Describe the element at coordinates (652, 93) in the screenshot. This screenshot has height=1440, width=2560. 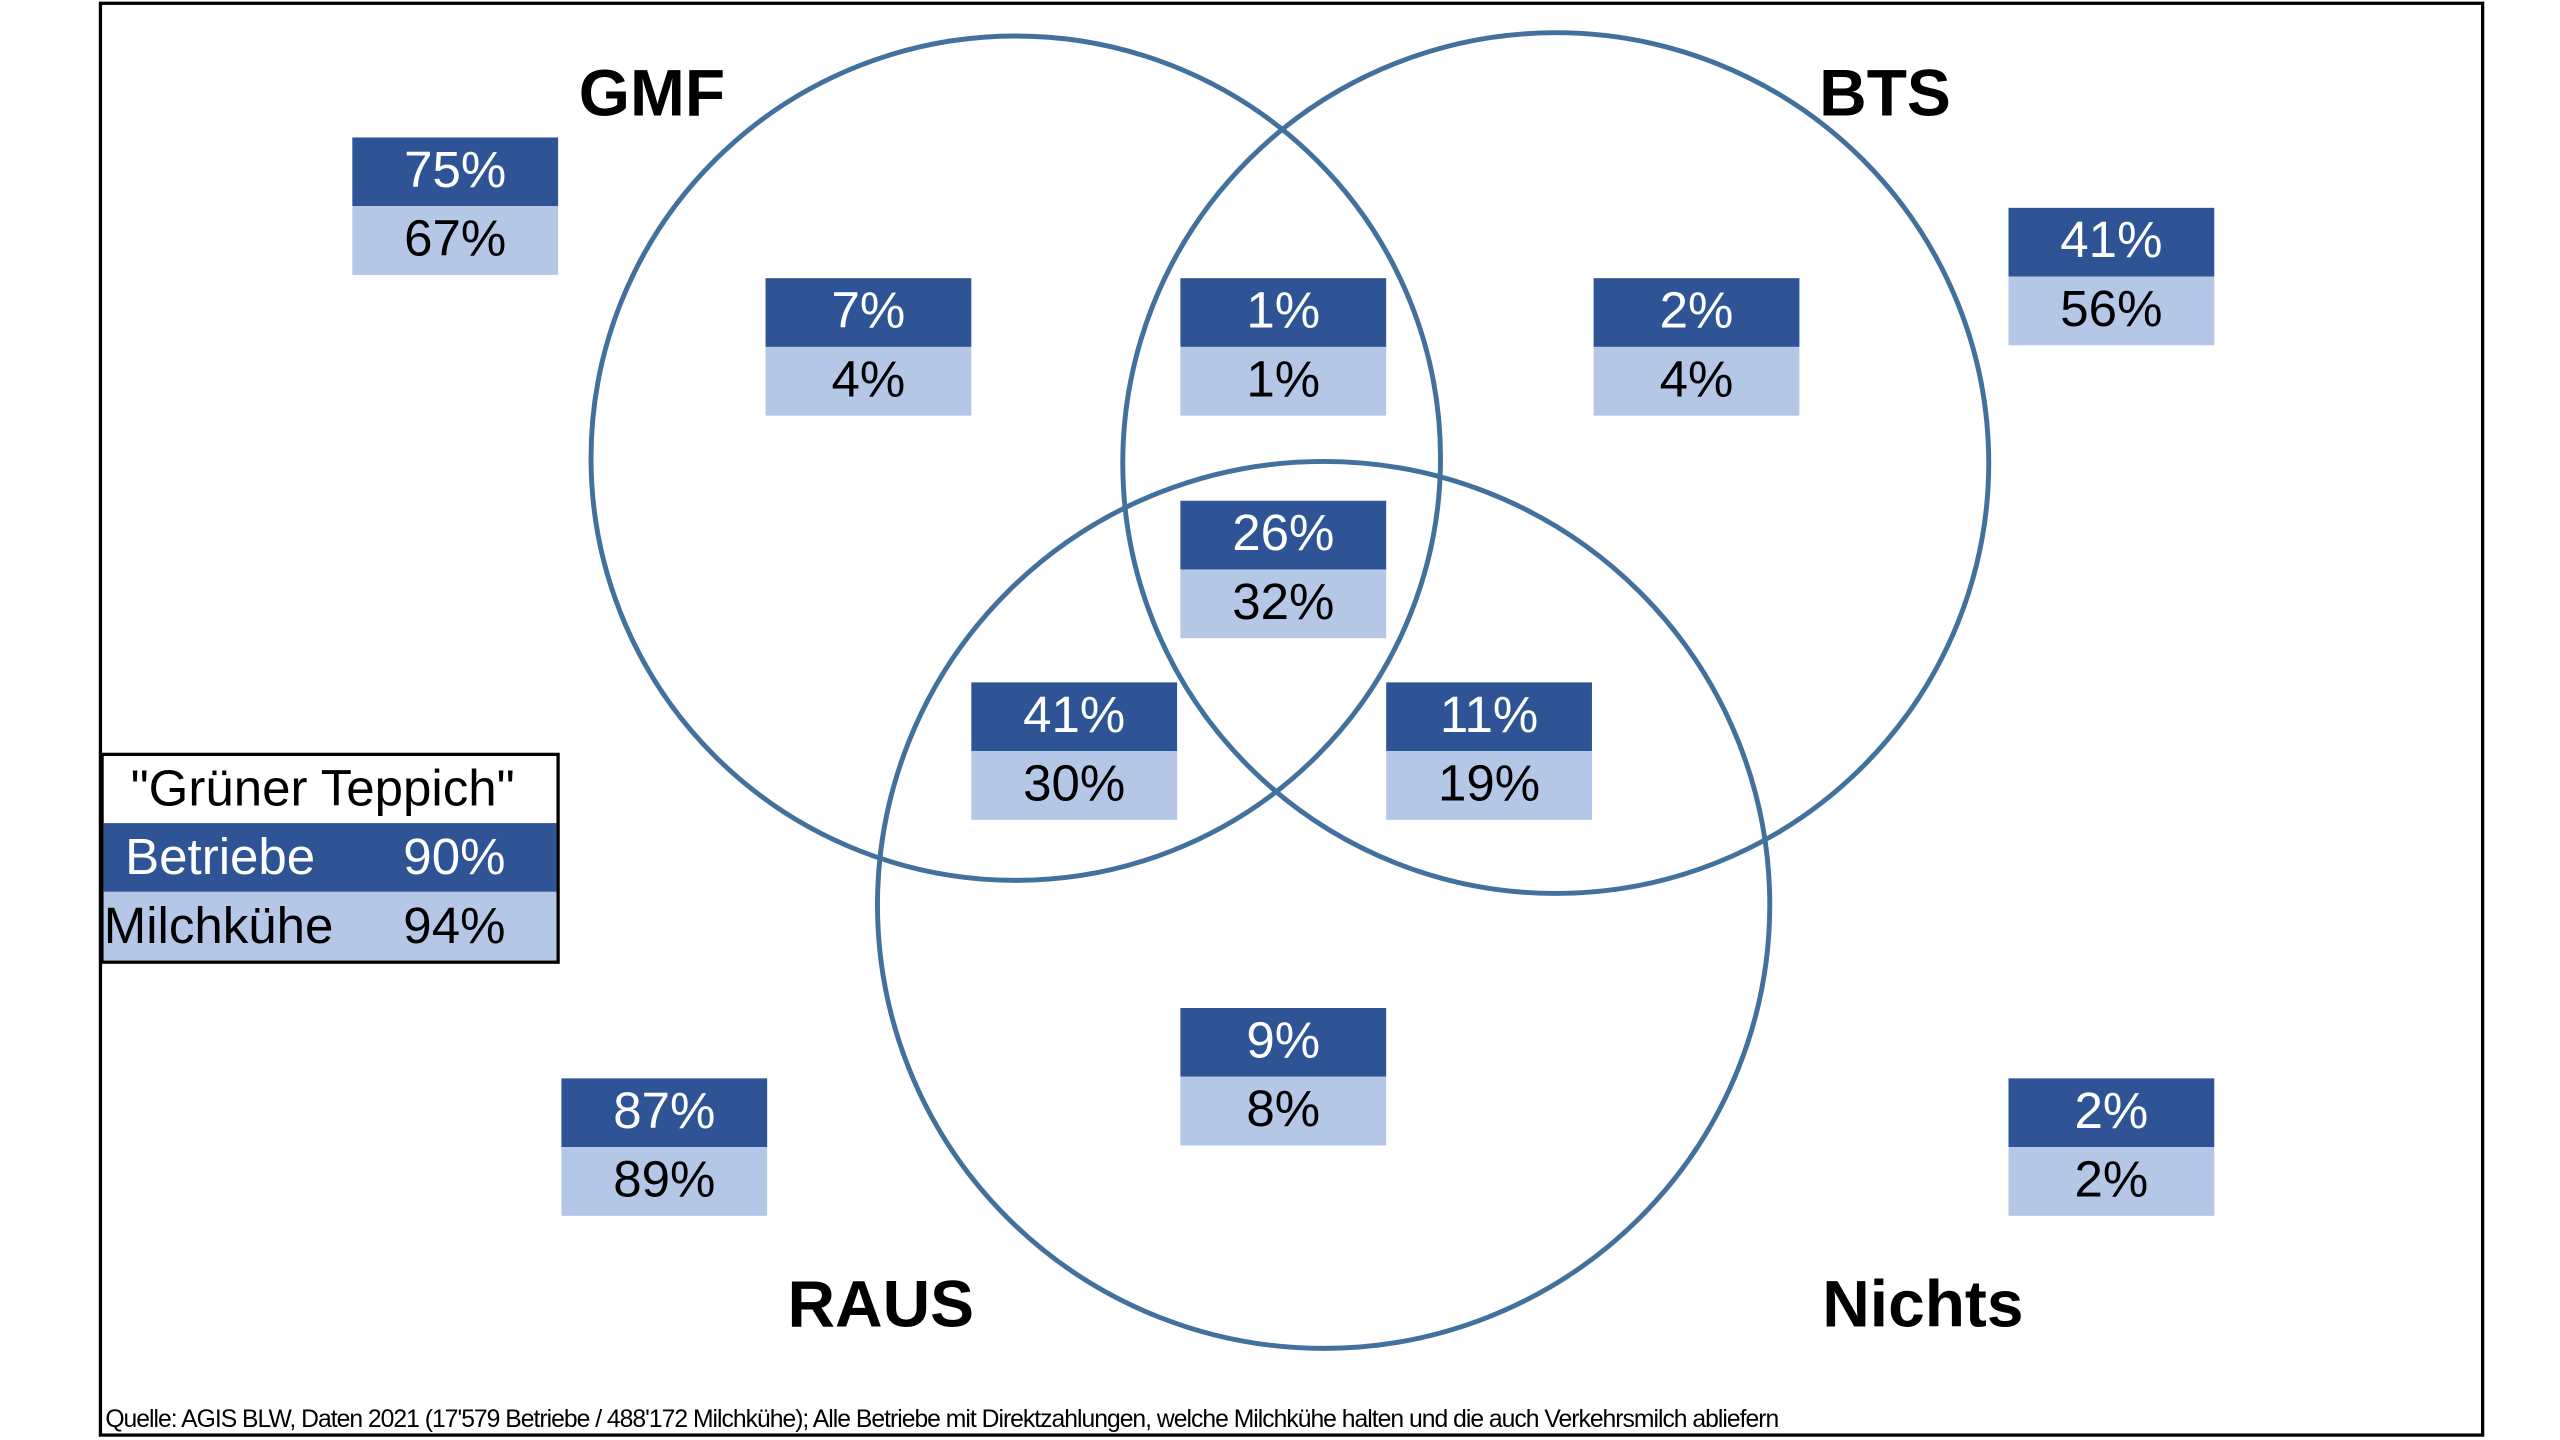
I see `set-label: GMF` at that location.